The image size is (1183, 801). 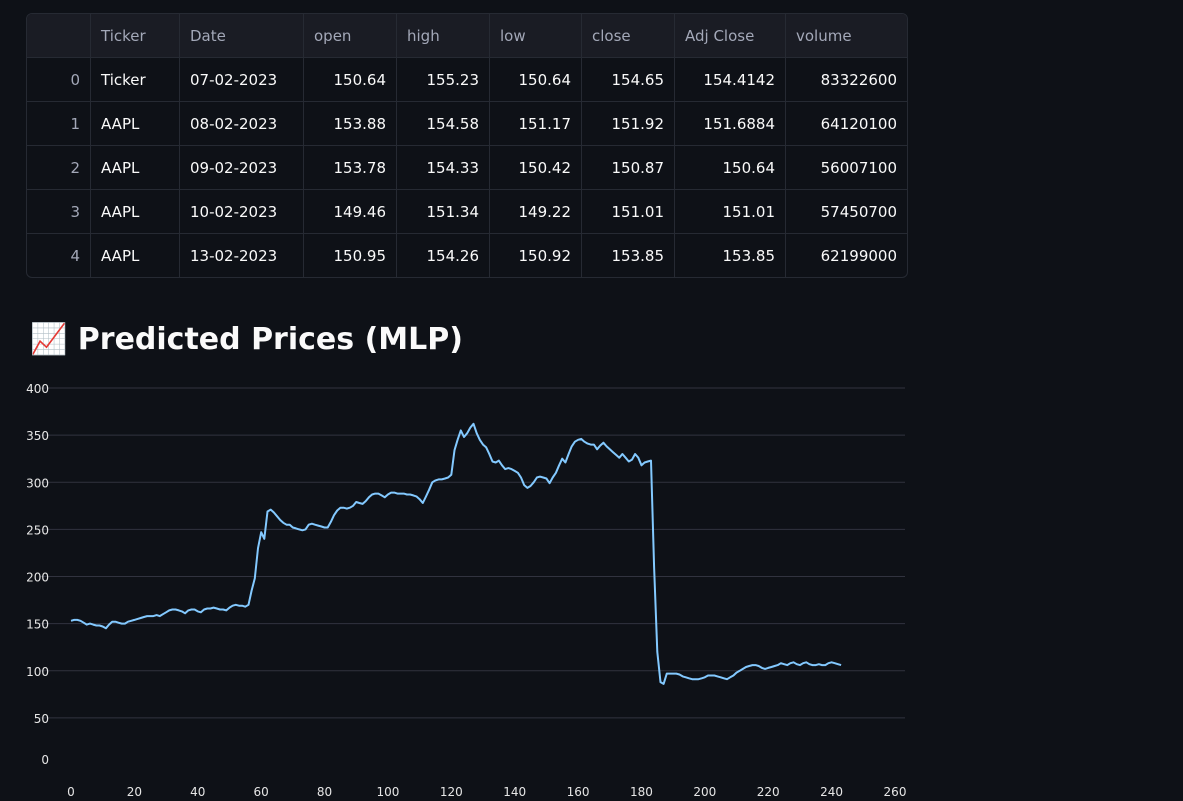 I want to click on x-tick-label: 0, so click(x=71, y=792).